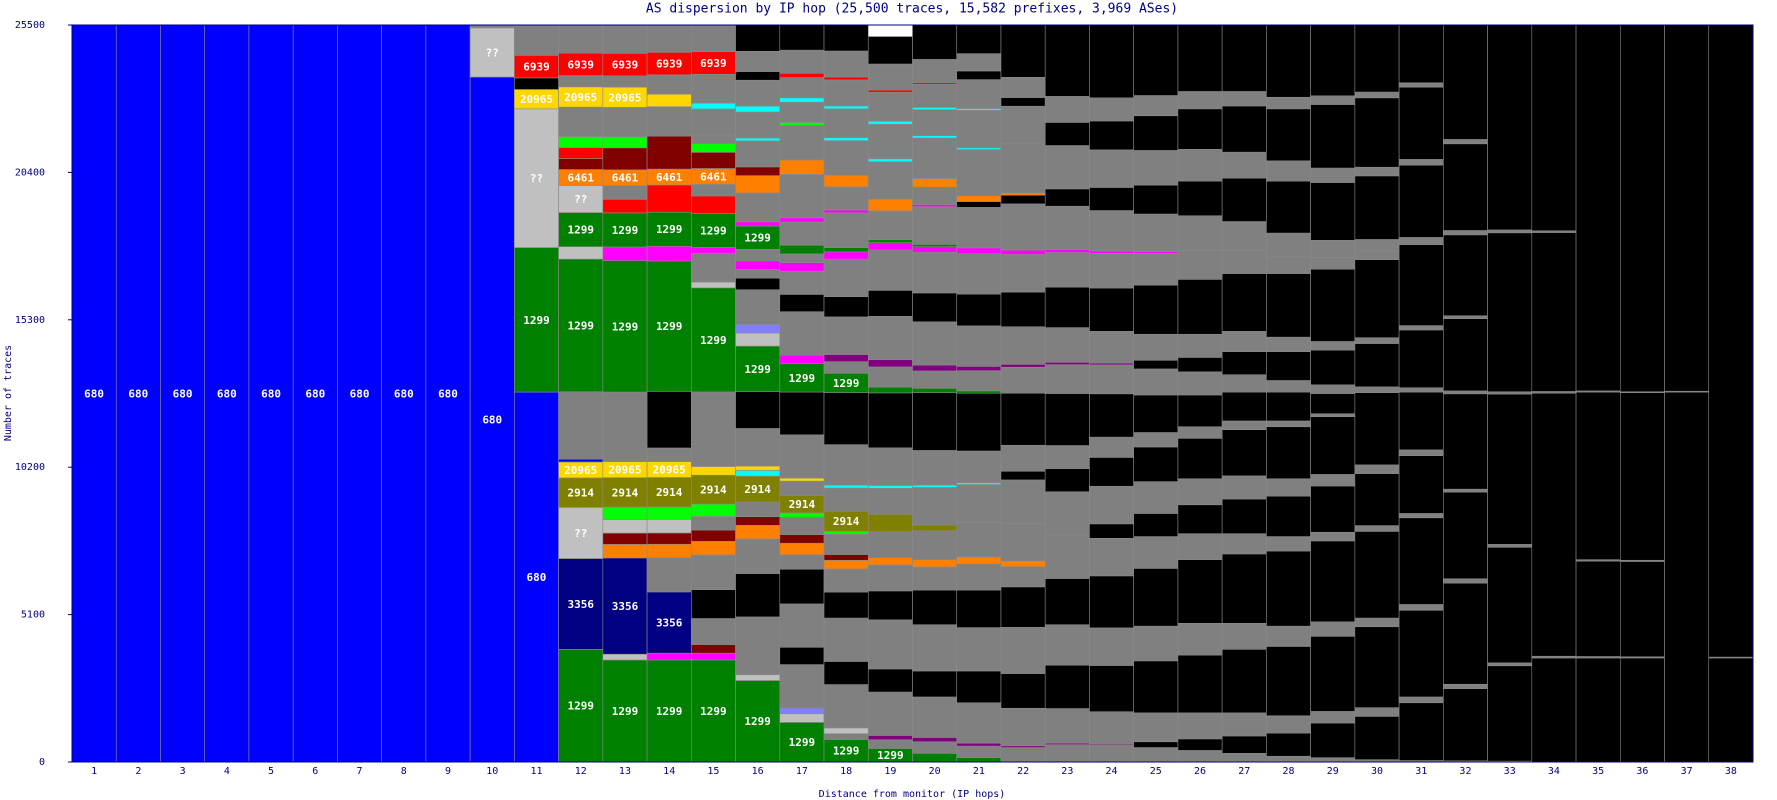 The width and height of the screenshot is (1777, 800). What do you see at coordinates (625, 492) in the screenshot?
I see `segment-label: 2914` at bounding box center [625, 492].